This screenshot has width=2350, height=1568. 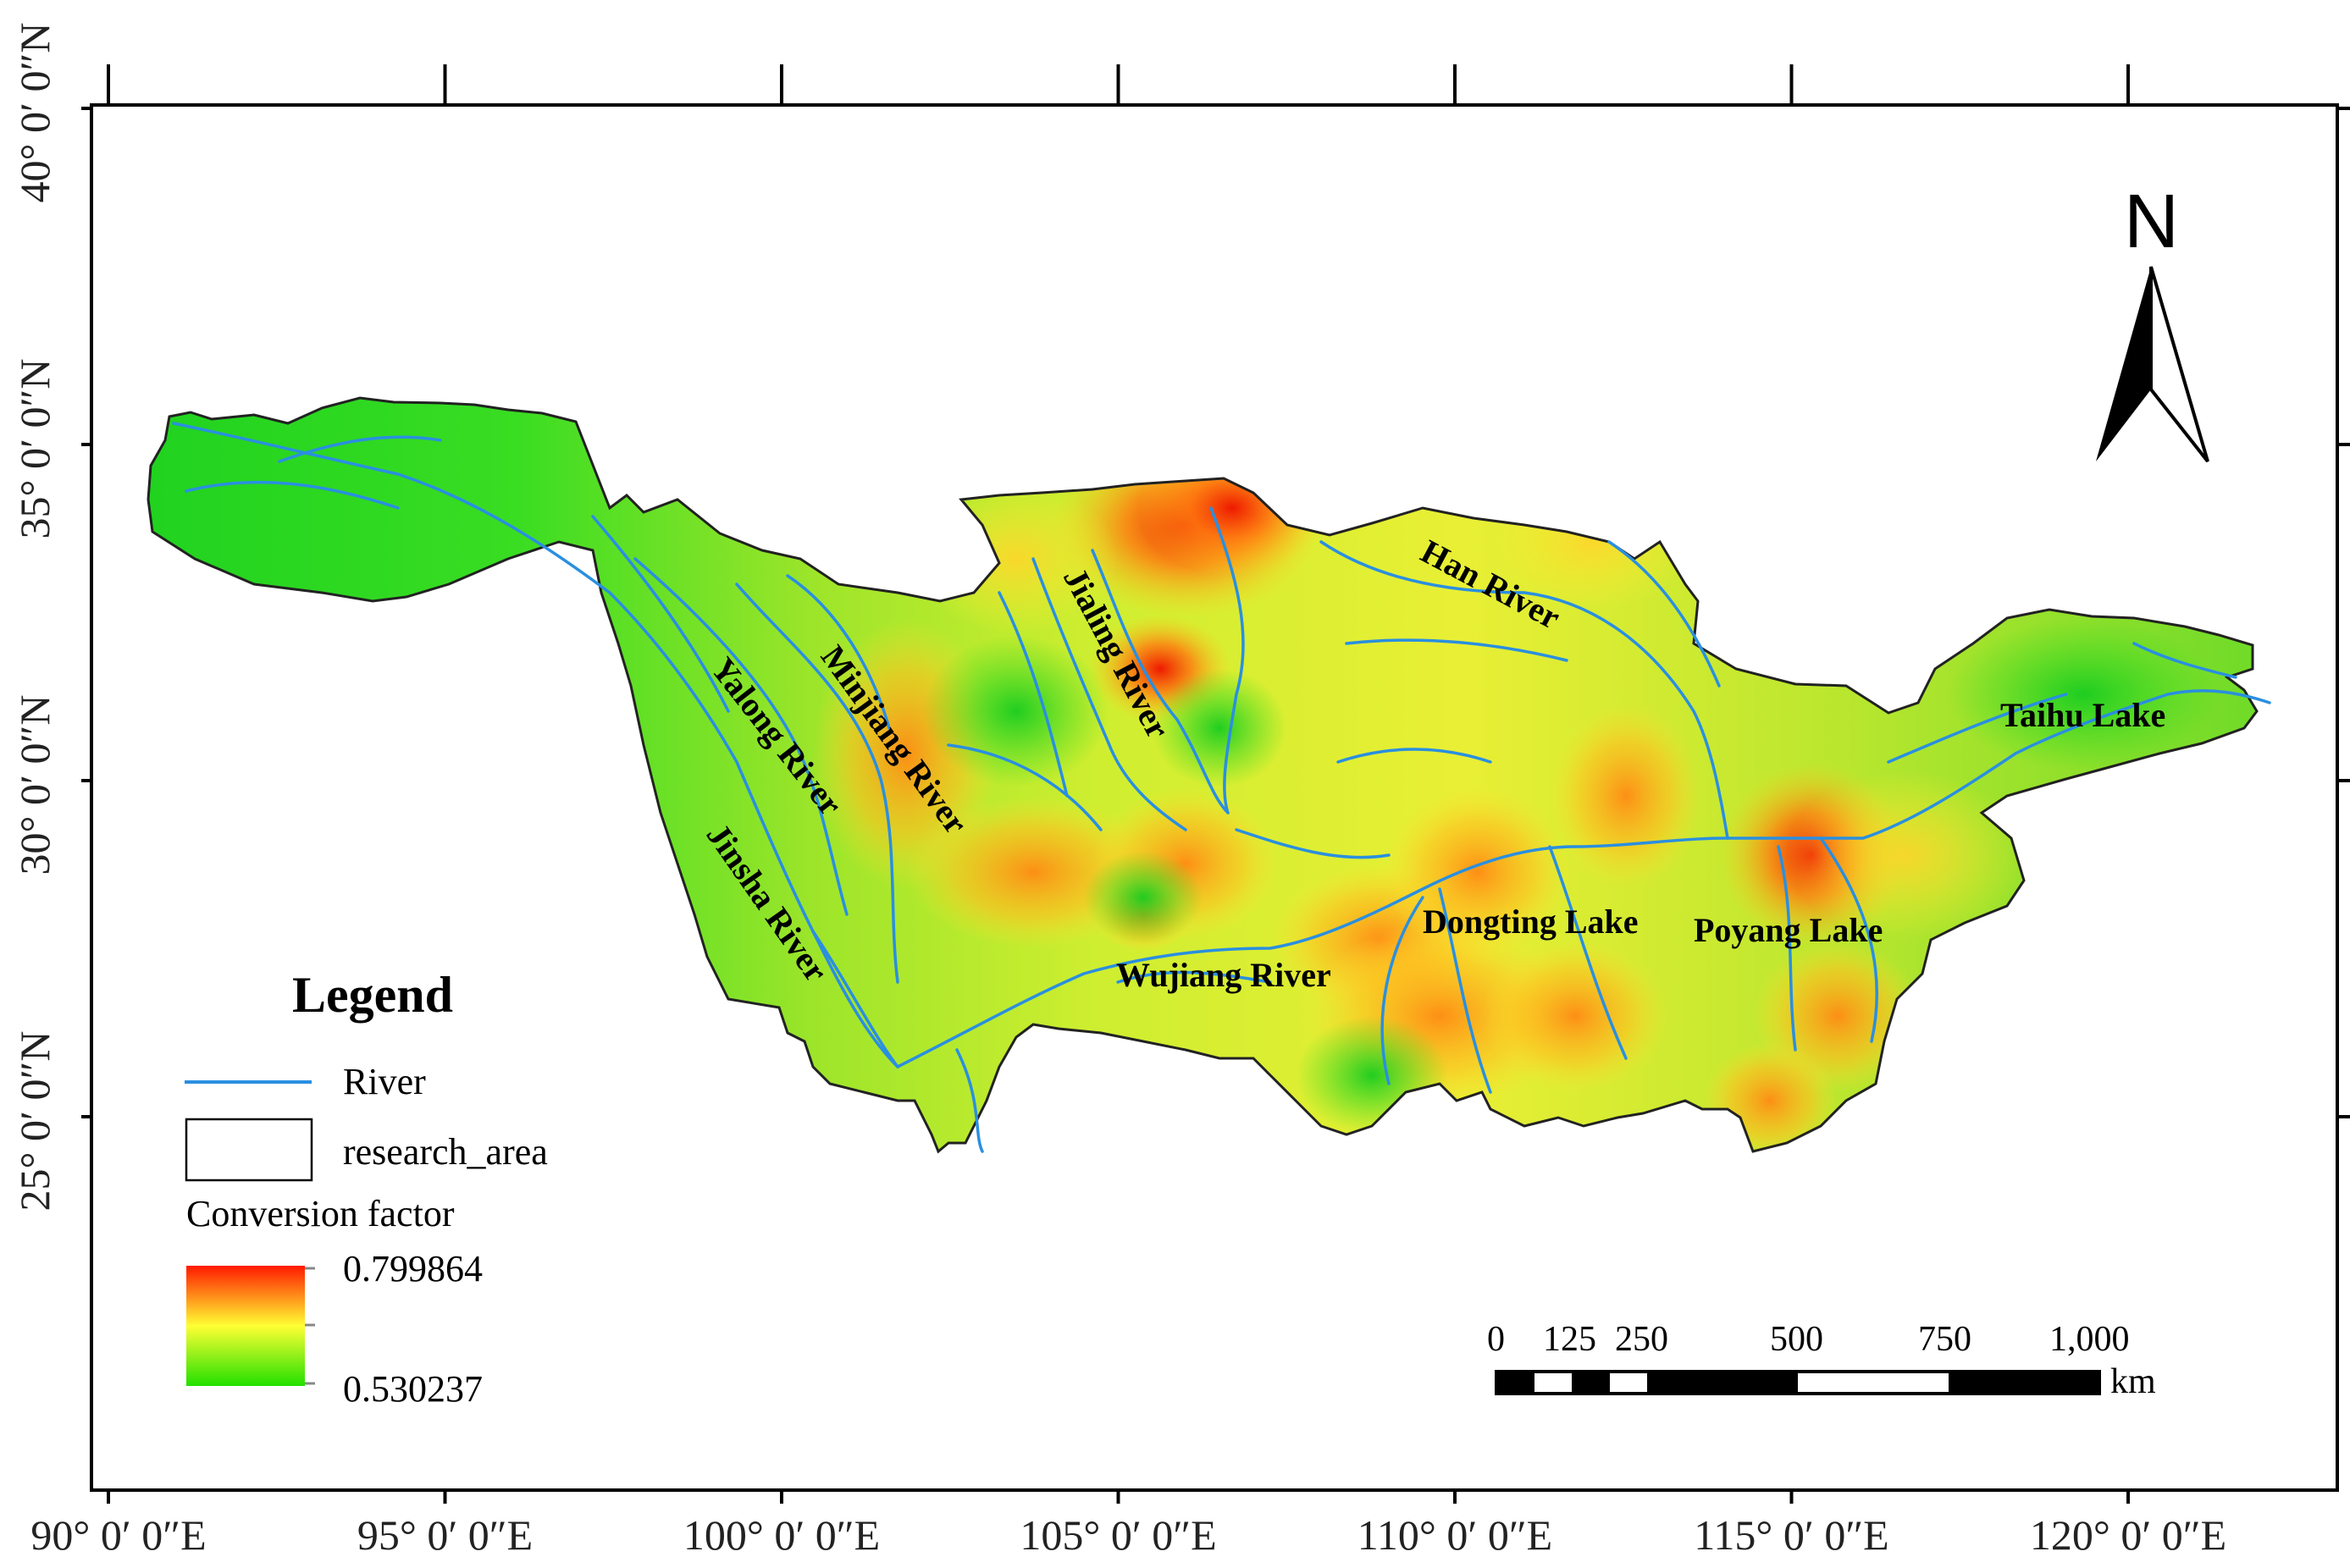 I want to click on scale-tick-750: 750, so click(x=1944, y=1339).